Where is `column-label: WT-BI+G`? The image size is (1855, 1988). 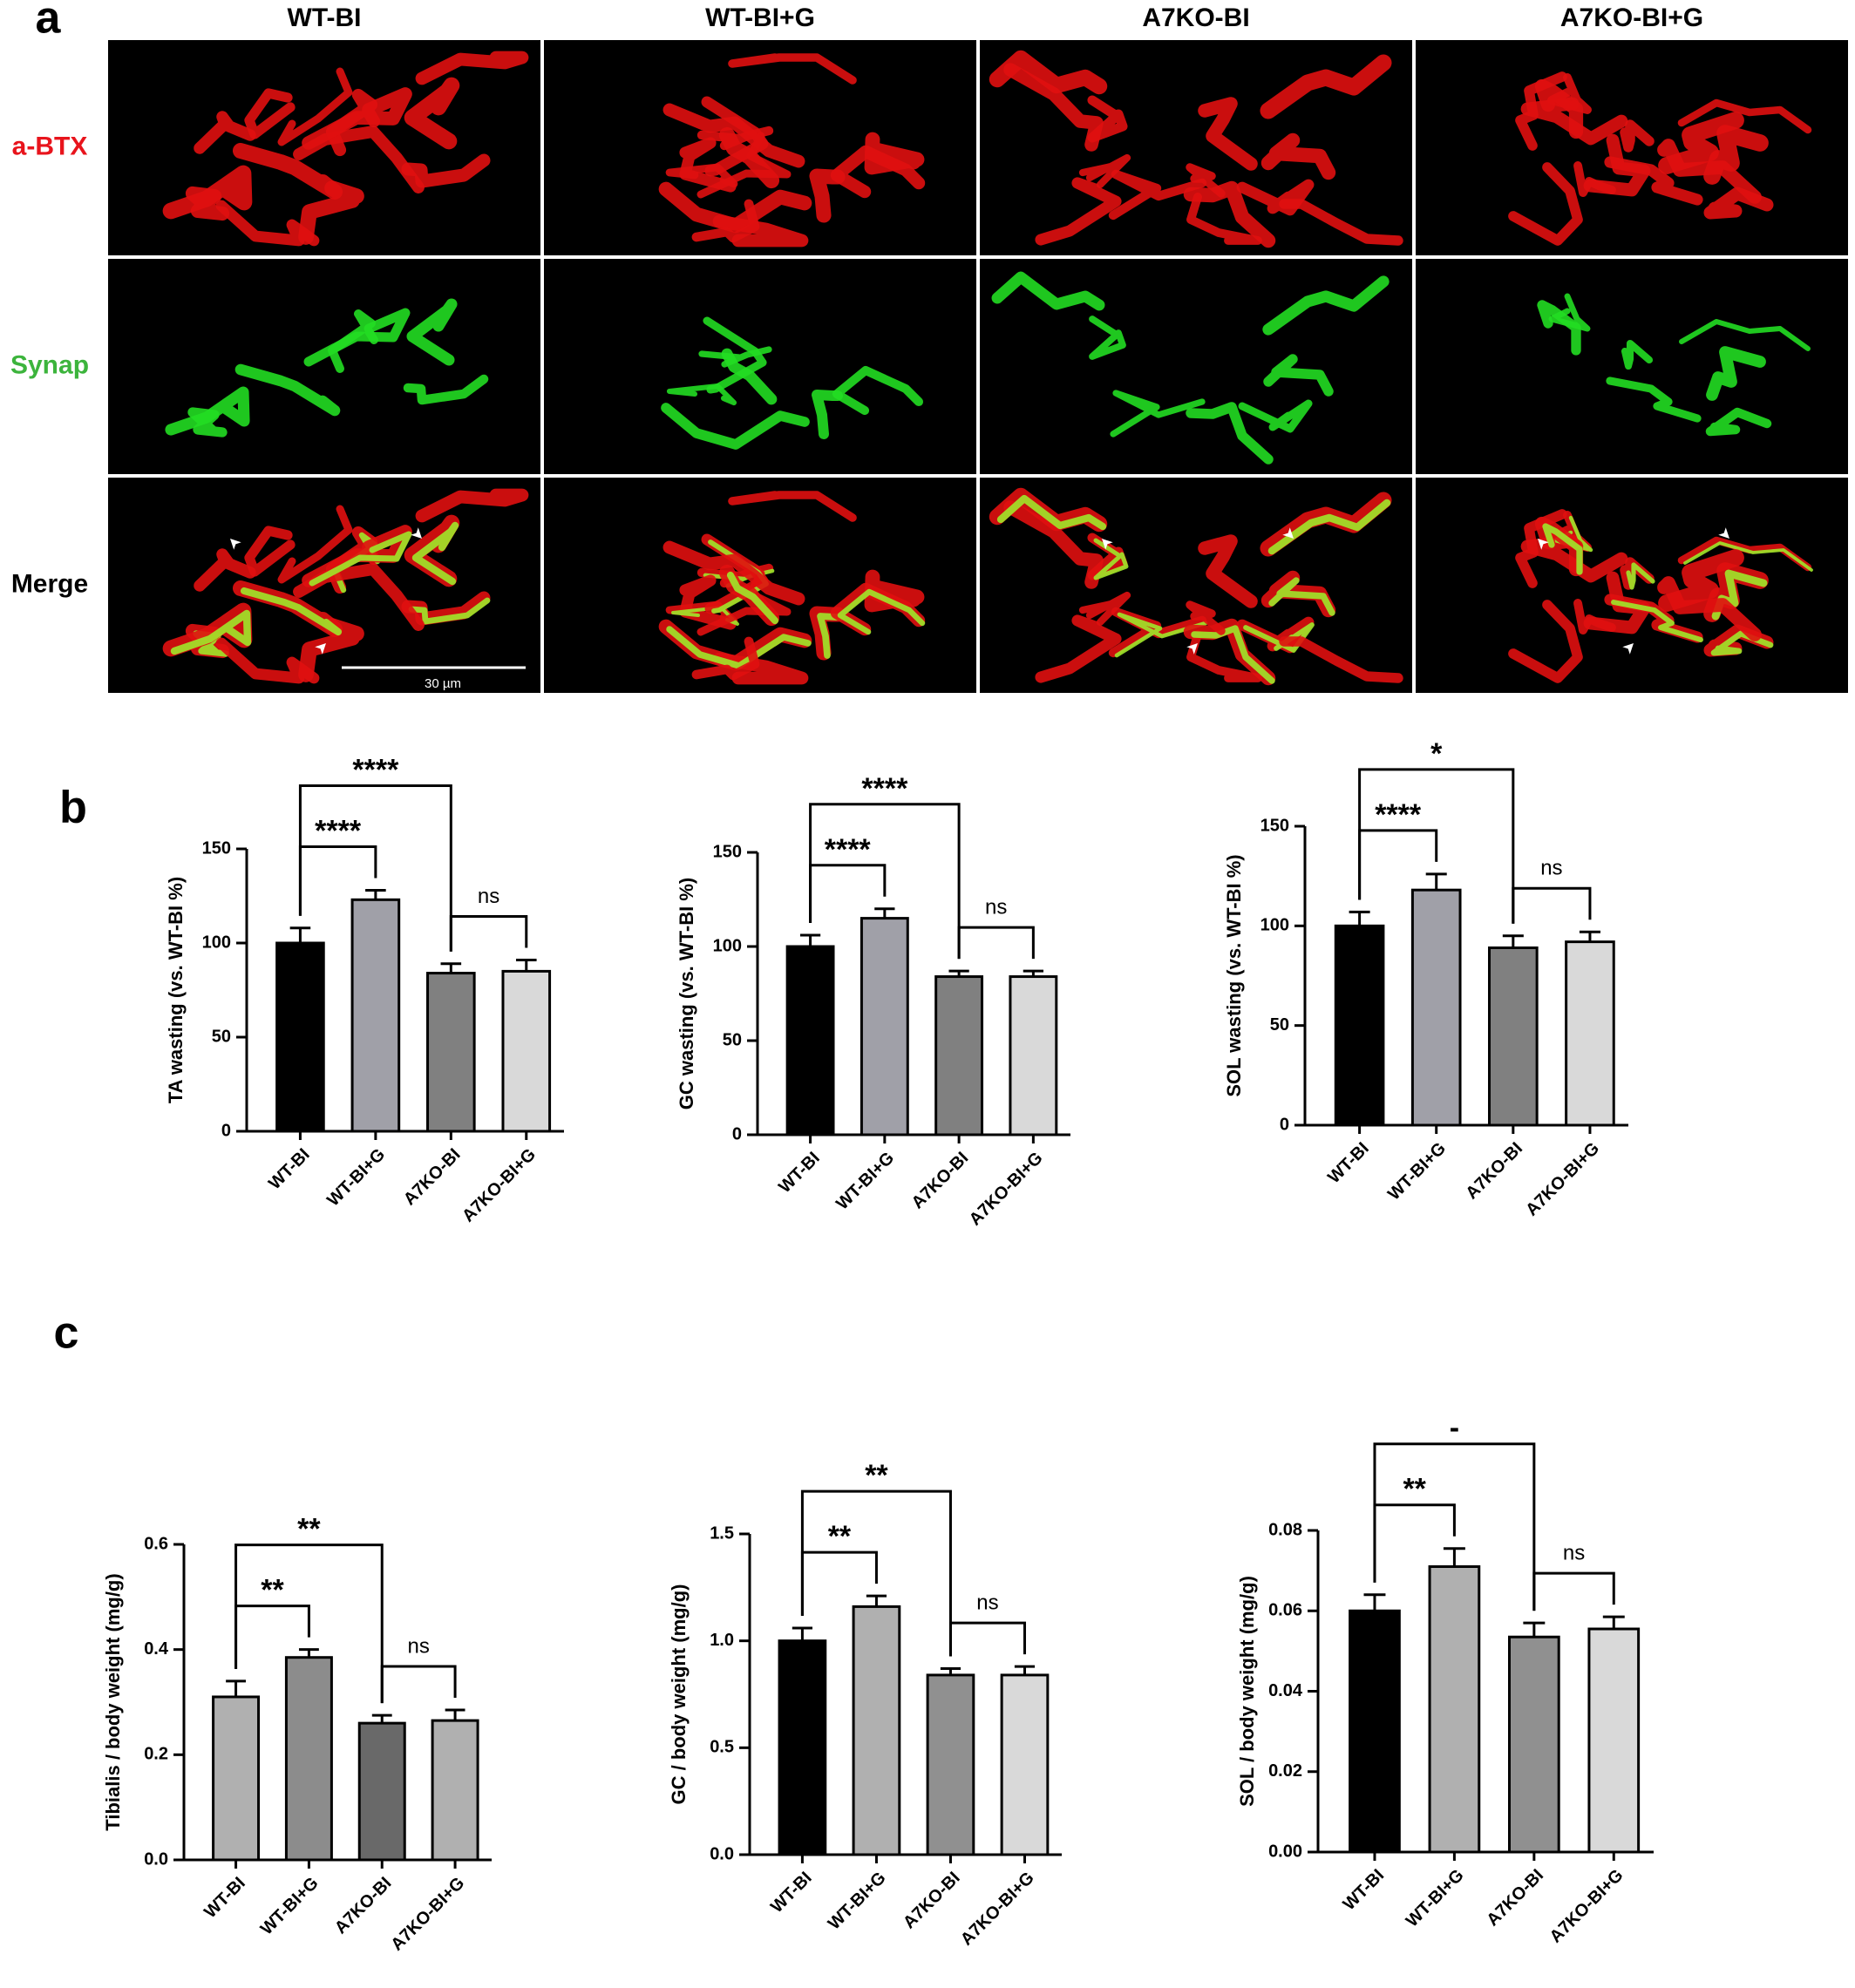
column-label: WT-BI+G is located at coordinates (760, 18).